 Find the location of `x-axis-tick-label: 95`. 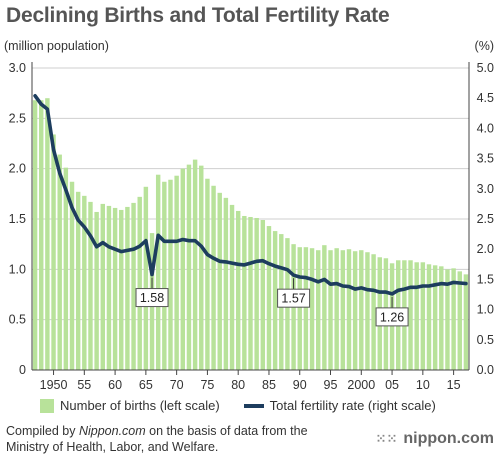

x-axis-tick-label: 95 is located at coordinates (331, 385).